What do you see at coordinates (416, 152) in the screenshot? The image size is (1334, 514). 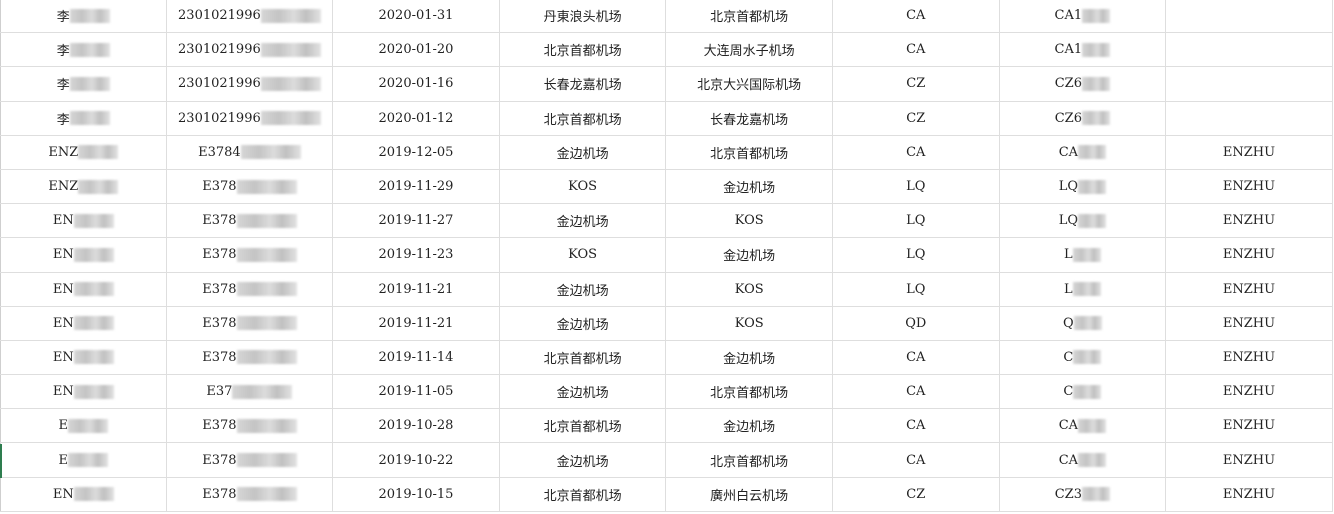 I see `cell-date: 2019-12-05` at bounding box center [416, 152].